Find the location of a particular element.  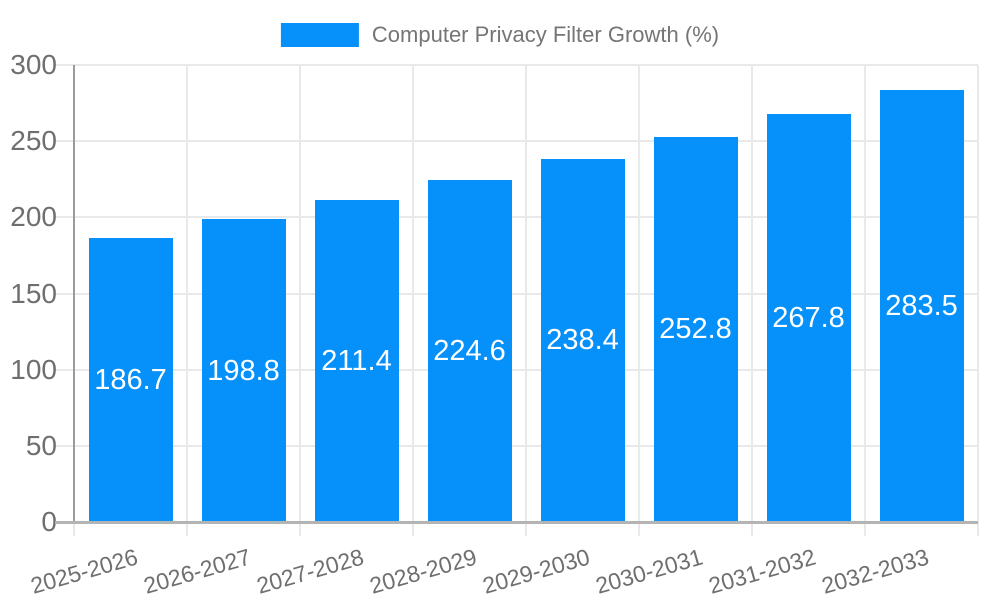

y-tick-label: 100 is located at coordinates (33, 369).